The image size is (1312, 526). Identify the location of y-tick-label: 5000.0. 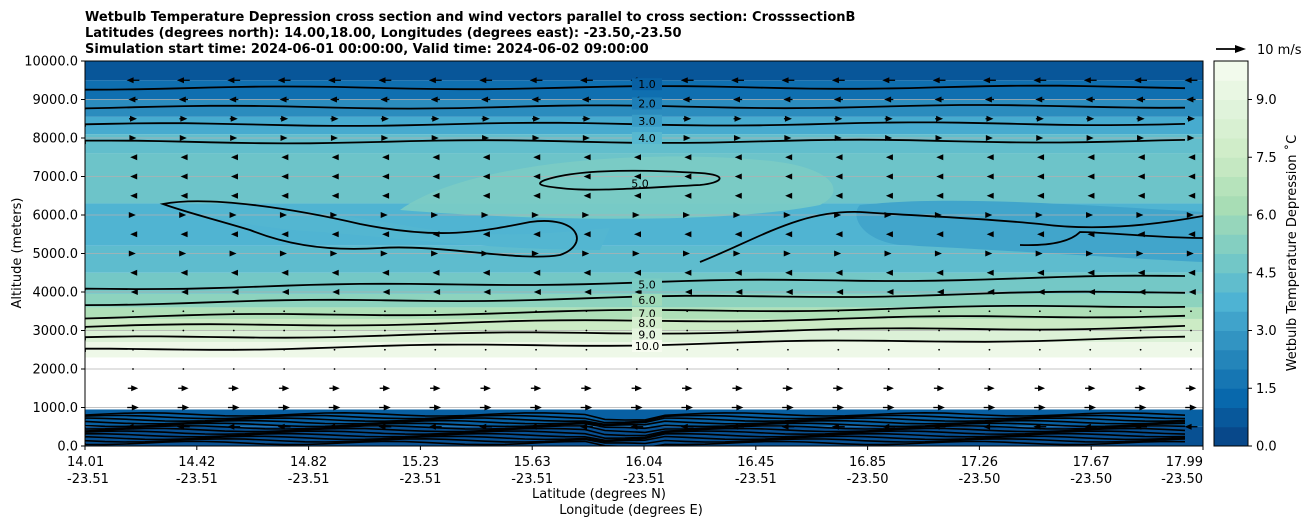
(56, 254).